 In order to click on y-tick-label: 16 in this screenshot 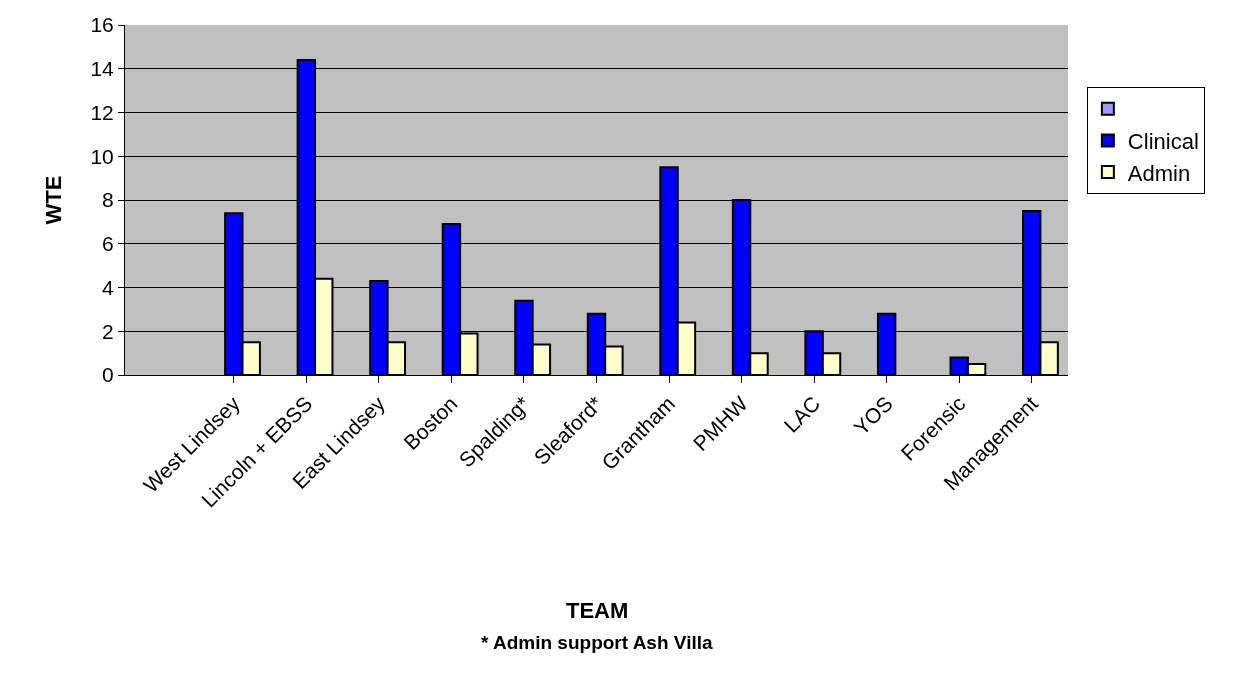, I will do `click(102, 25)`.